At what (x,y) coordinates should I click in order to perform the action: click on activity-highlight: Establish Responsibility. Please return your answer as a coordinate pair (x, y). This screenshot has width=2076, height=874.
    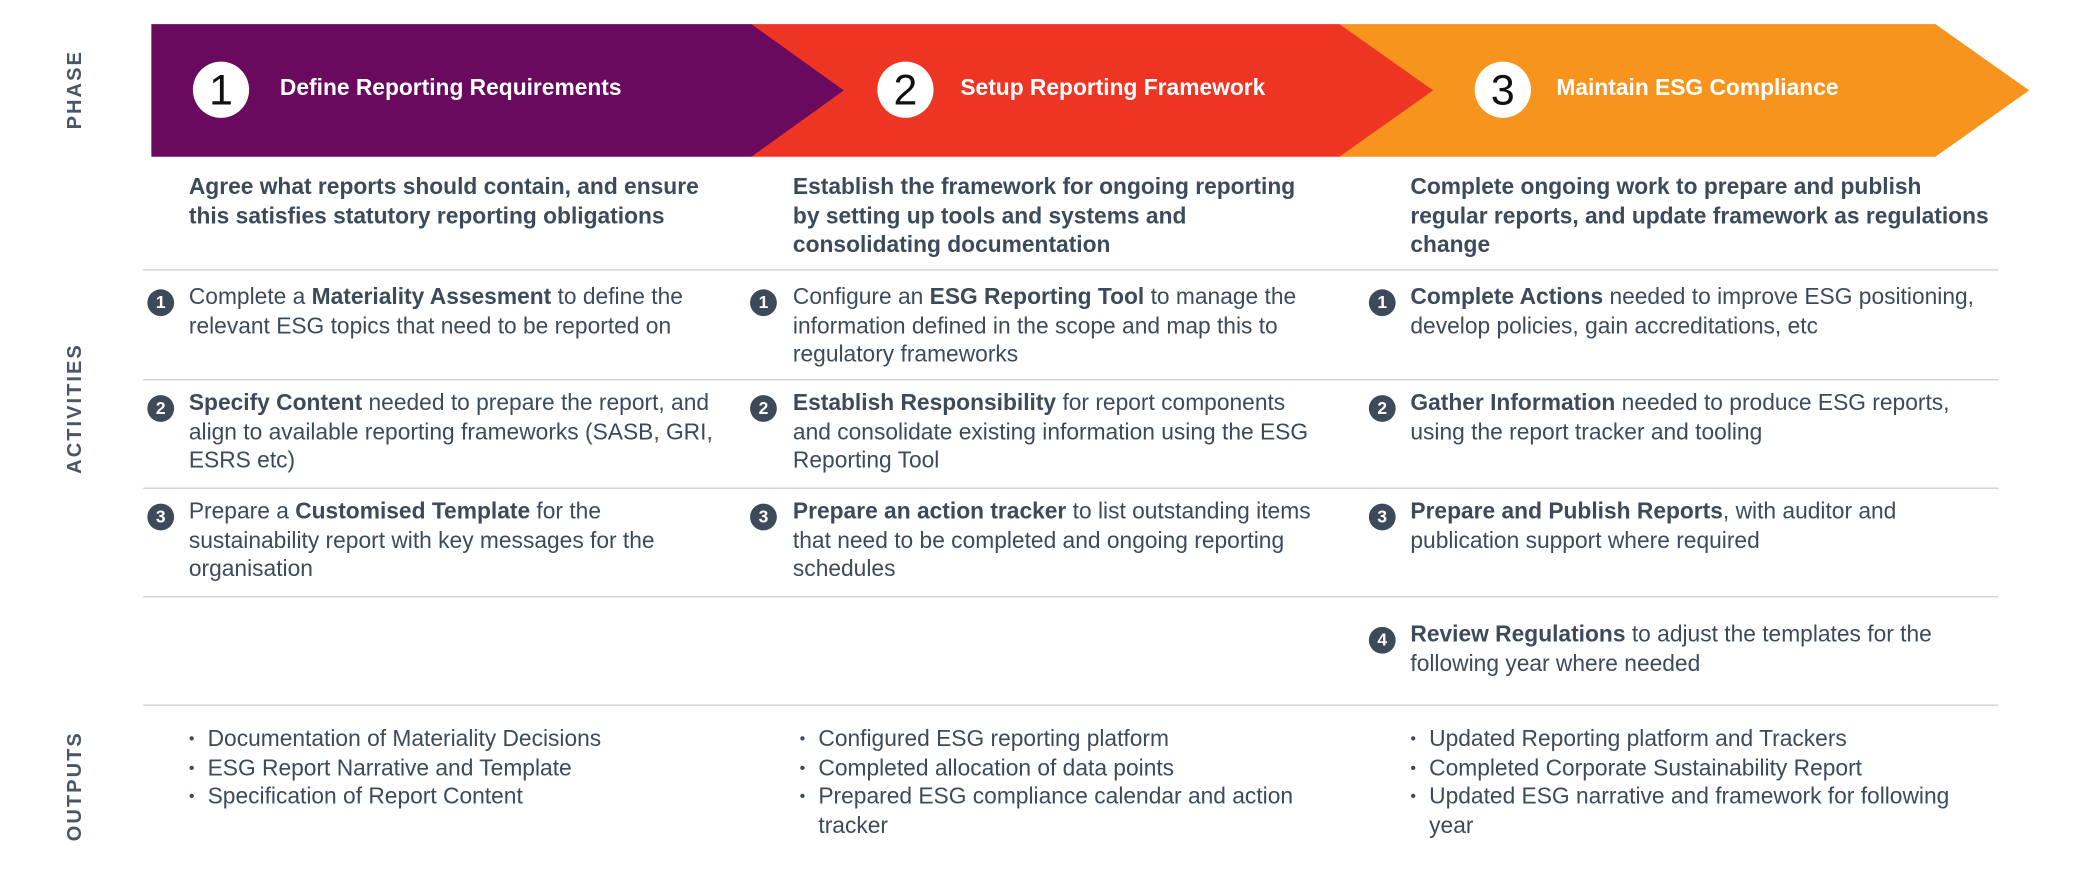
    Looking at the image, I should click on (924, 402).